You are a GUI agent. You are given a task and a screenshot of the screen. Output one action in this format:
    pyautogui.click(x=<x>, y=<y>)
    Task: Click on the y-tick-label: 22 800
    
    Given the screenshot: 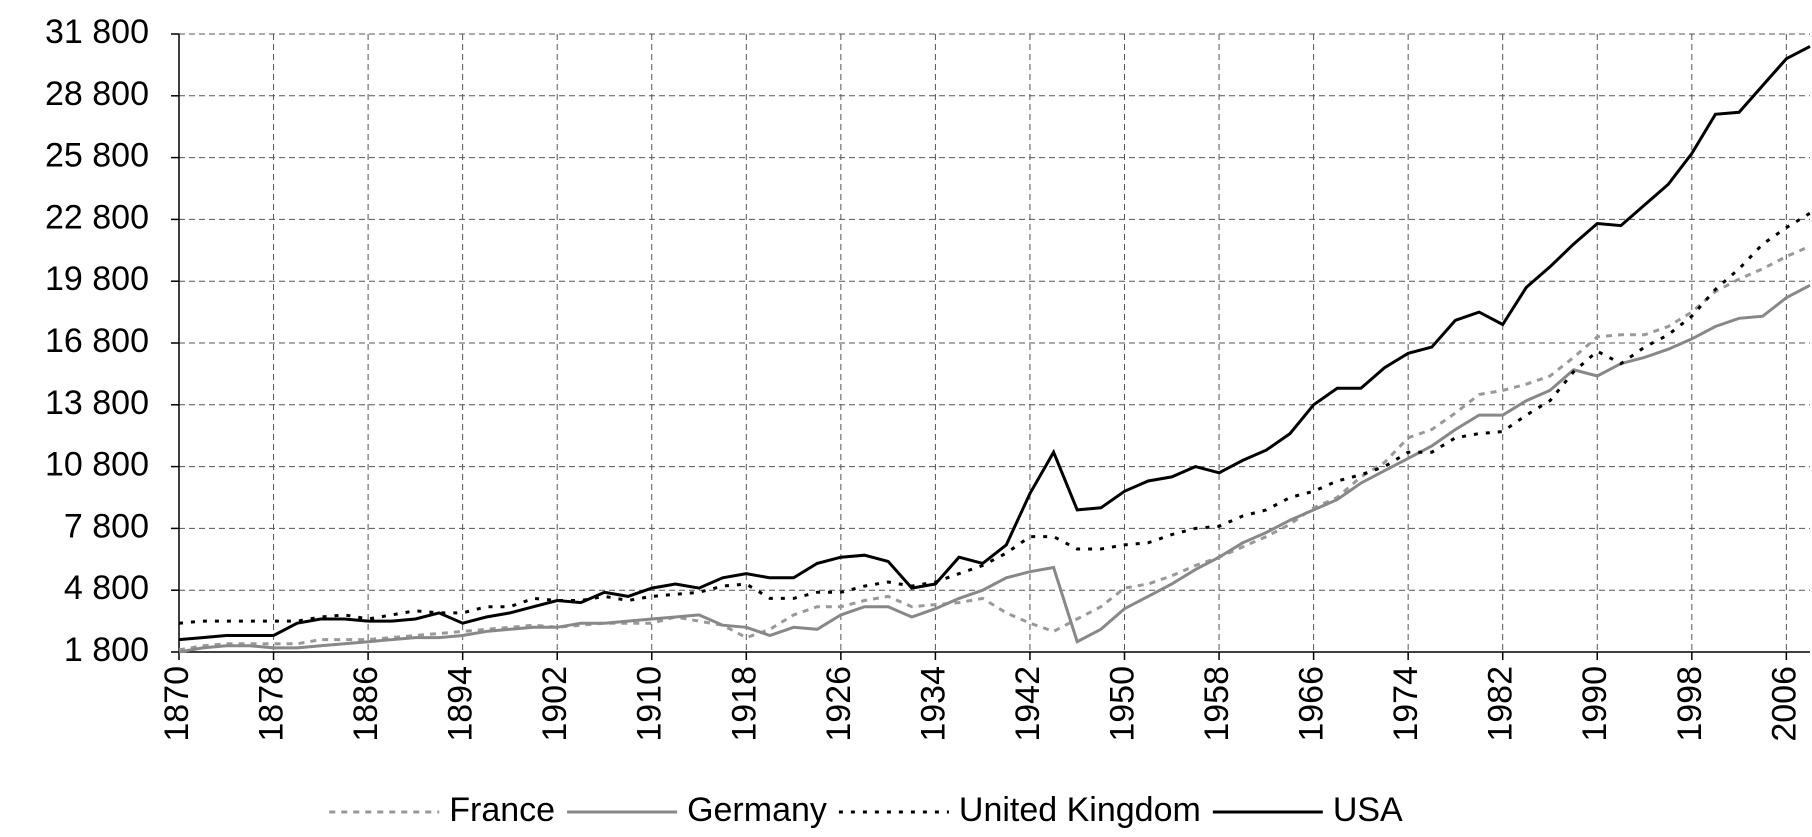 What is the action you would take?
    pyautogui.click(x=97, y=217)
    